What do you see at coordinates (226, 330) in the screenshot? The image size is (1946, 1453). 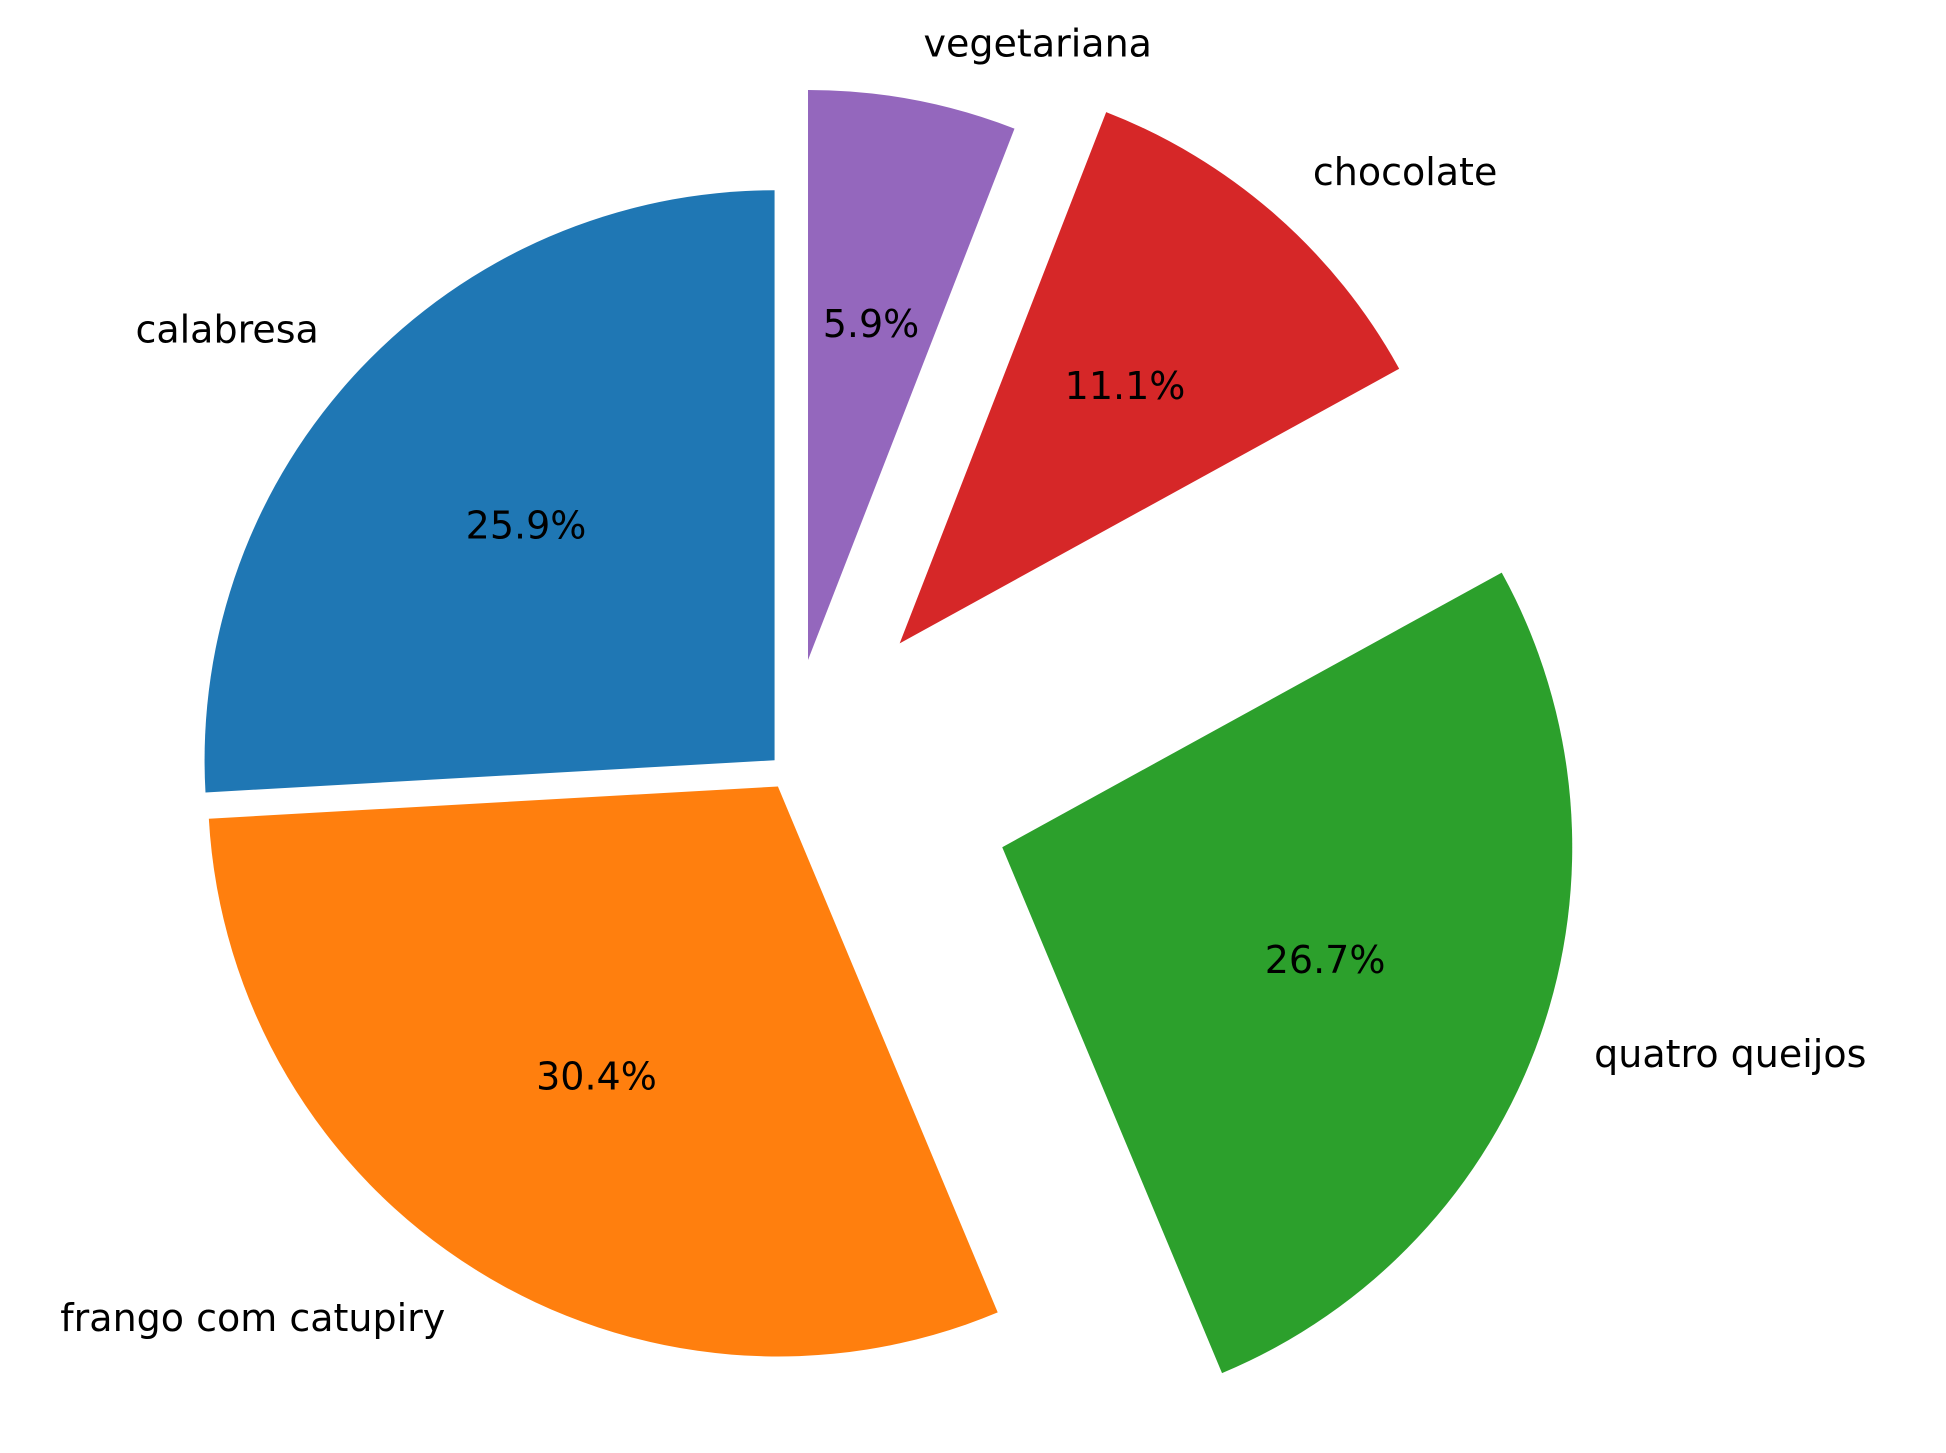 I see `slice-label: calabresa` at bounding box center [226, 330].